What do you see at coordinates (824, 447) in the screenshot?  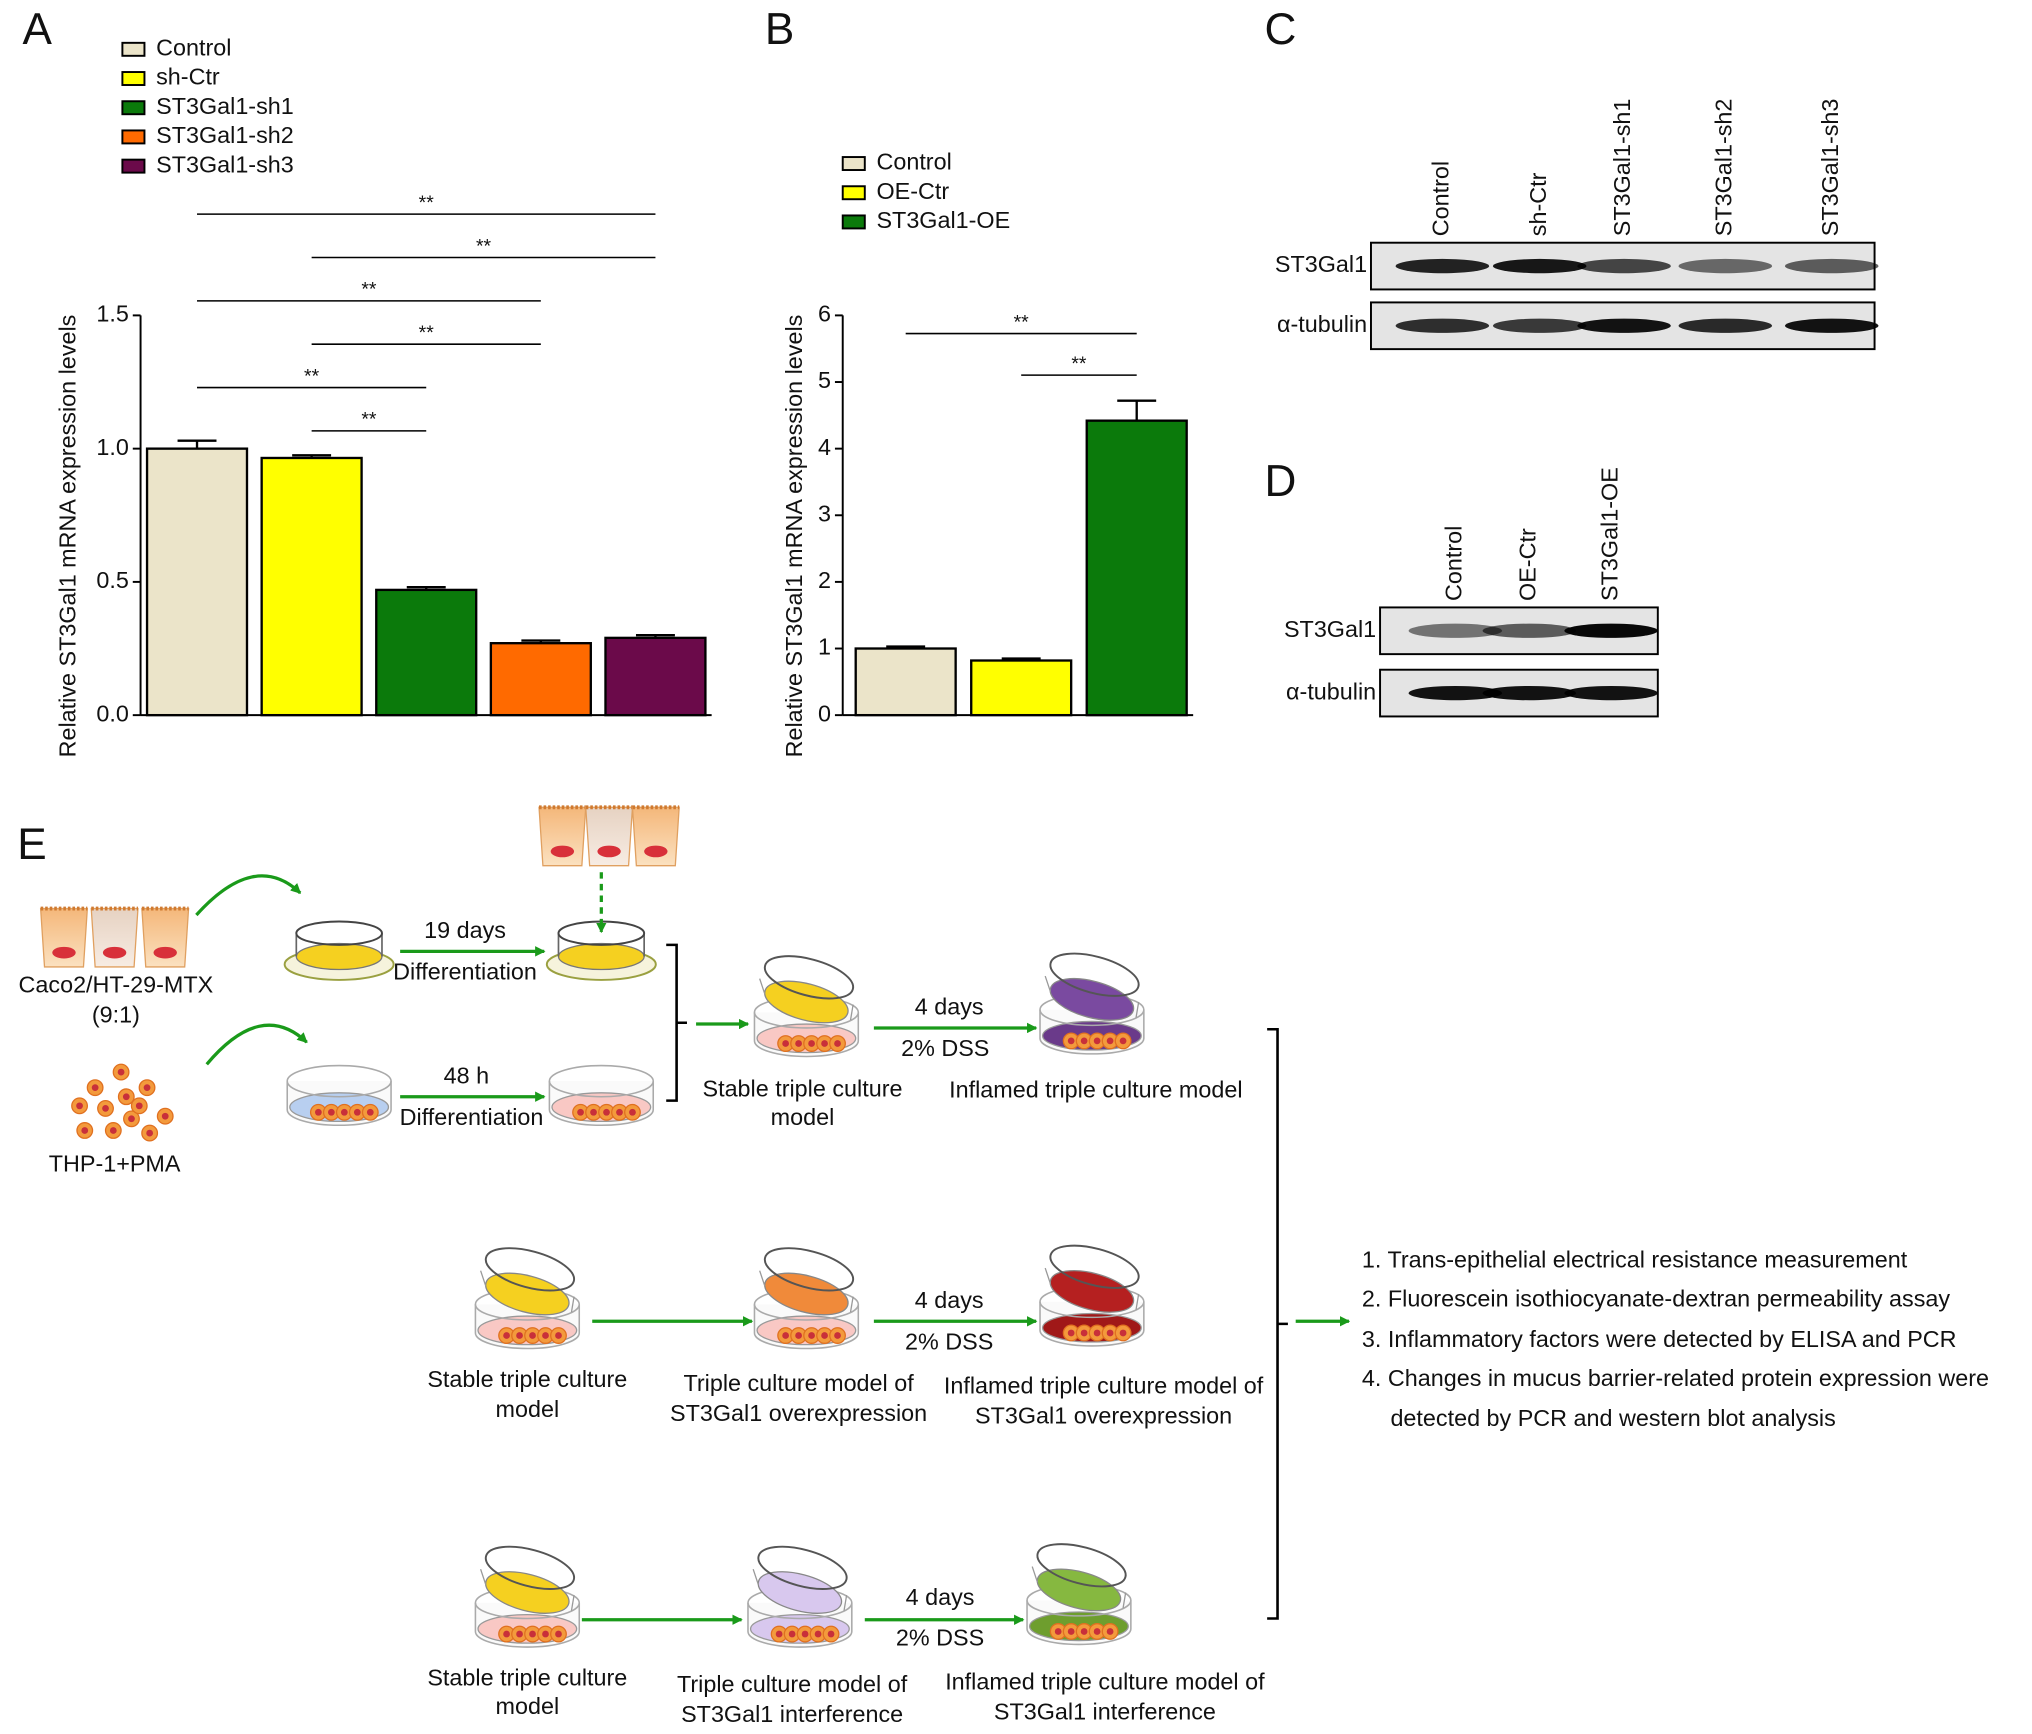 I see `y-tick-label: 4` at bounding box center [824, 447].